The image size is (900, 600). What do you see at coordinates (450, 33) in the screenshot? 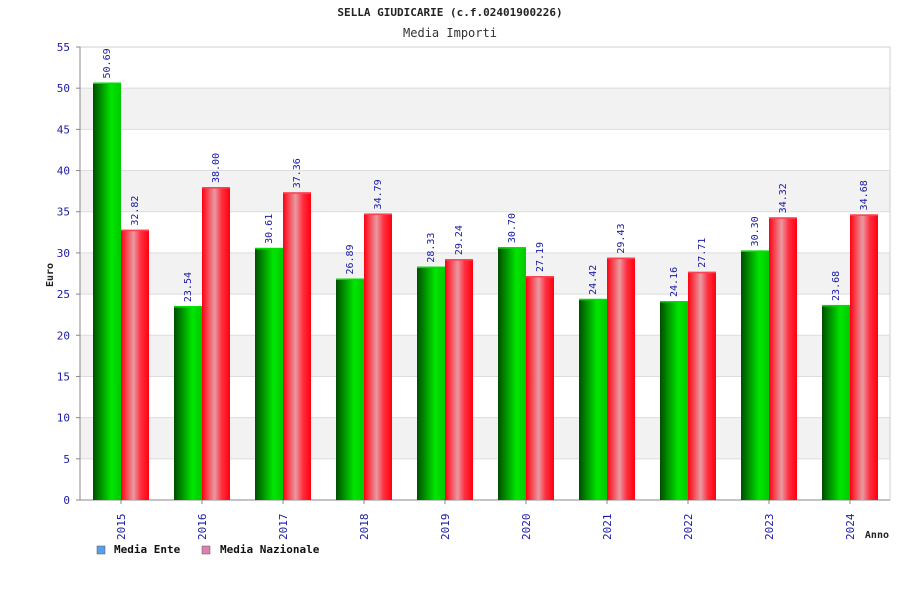
I see `chart-subtitle: Media Importi` at bounding box center [450, 33].